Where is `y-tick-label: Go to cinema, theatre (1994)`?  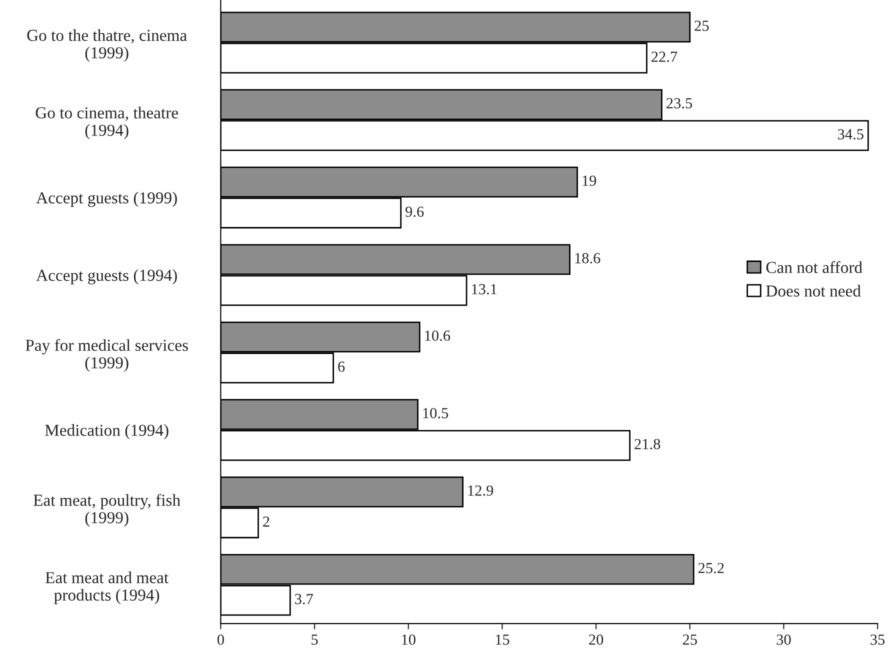 y-tick-label: Go to cinema, theatre (1994) is located at coordinates (107, 123).